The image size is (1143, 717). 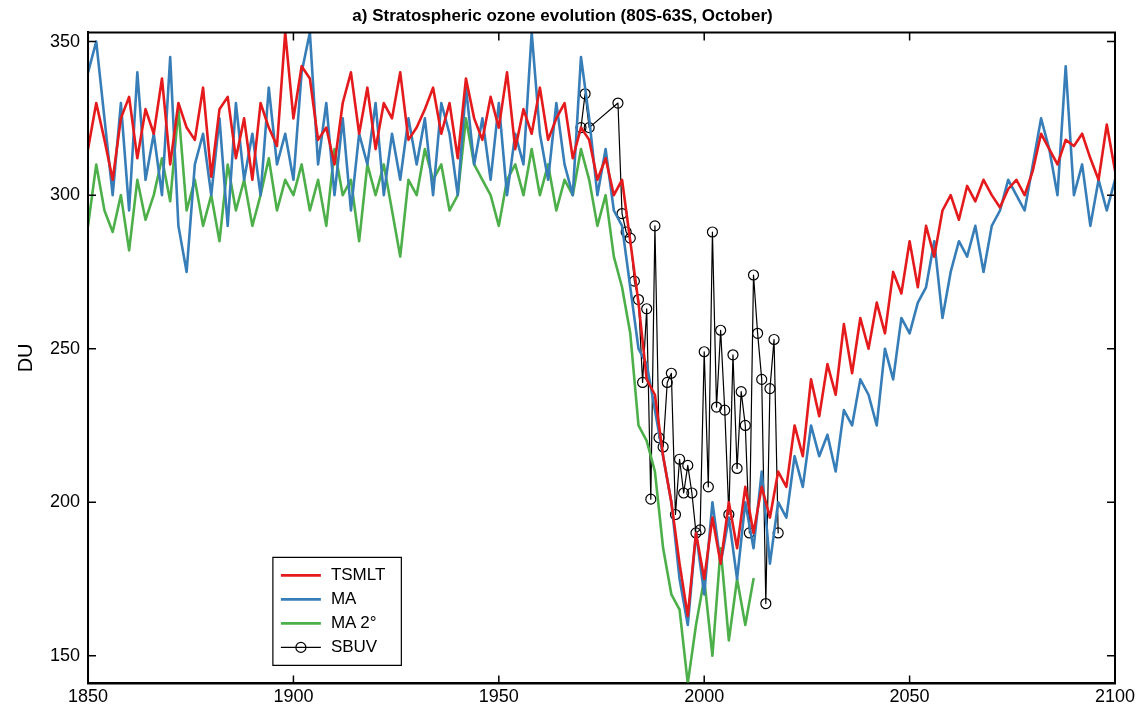 I want to click on x-tick-label: 1850, so click(x=88, y=696).